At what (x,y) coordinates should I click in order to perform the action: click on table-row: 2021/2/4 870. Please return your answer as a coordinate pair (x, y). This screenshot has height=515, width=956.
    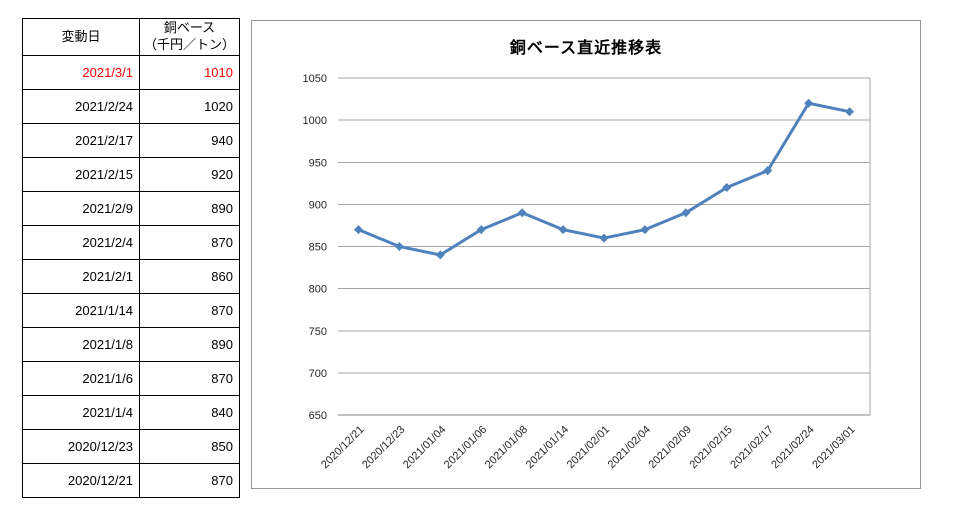
    Looking at the image, I should click on (131, 242).